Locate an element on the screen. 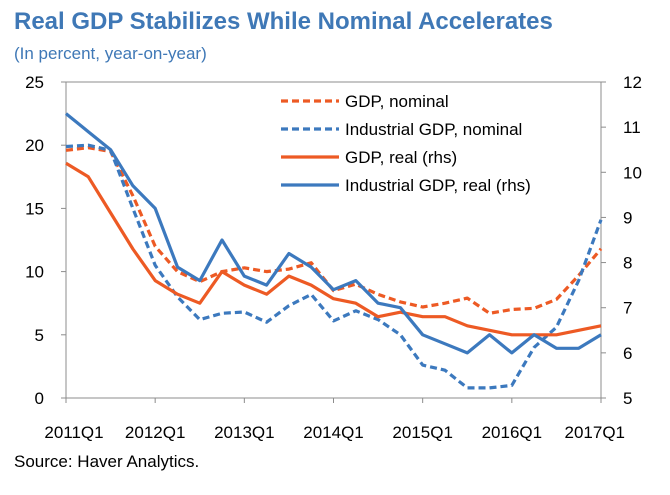 The image size is (670, 495). chart-source: Source: Haver Analytics. is located at coordinates (107, 461).